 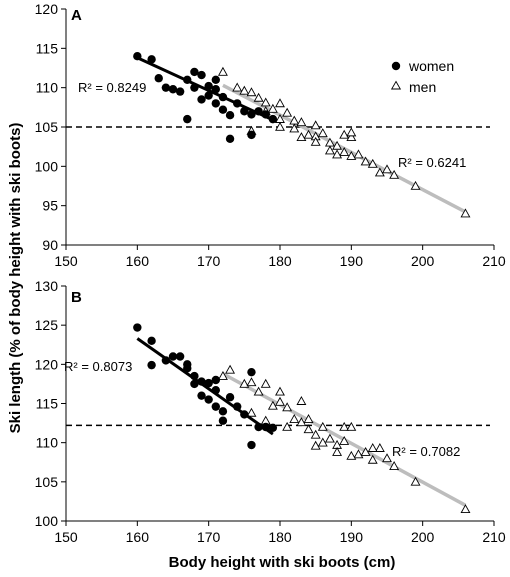 What do you see at coordinates (280, 537) in the screenshot?
I see `x-tick-label-b-3: 180` at bounding box center [280, 537].